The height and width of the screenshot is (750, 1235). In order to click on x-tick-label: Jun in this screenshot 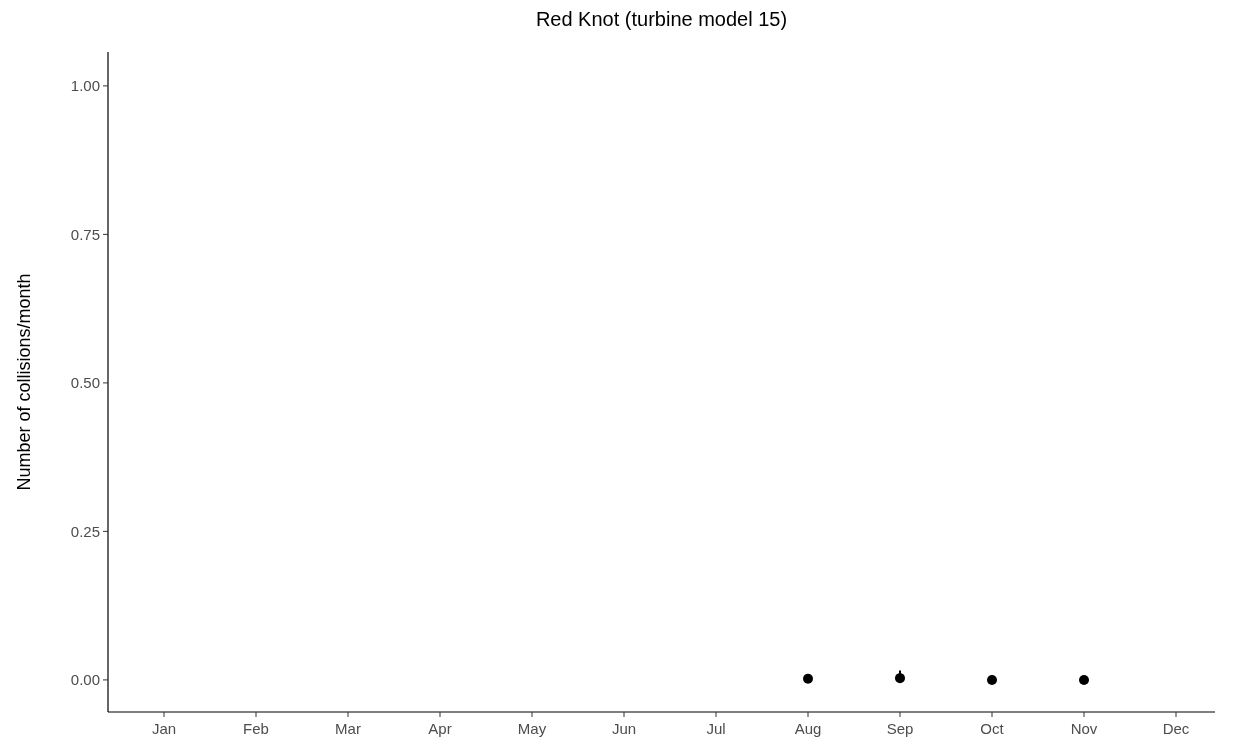, I will do `click(624, 728)`.